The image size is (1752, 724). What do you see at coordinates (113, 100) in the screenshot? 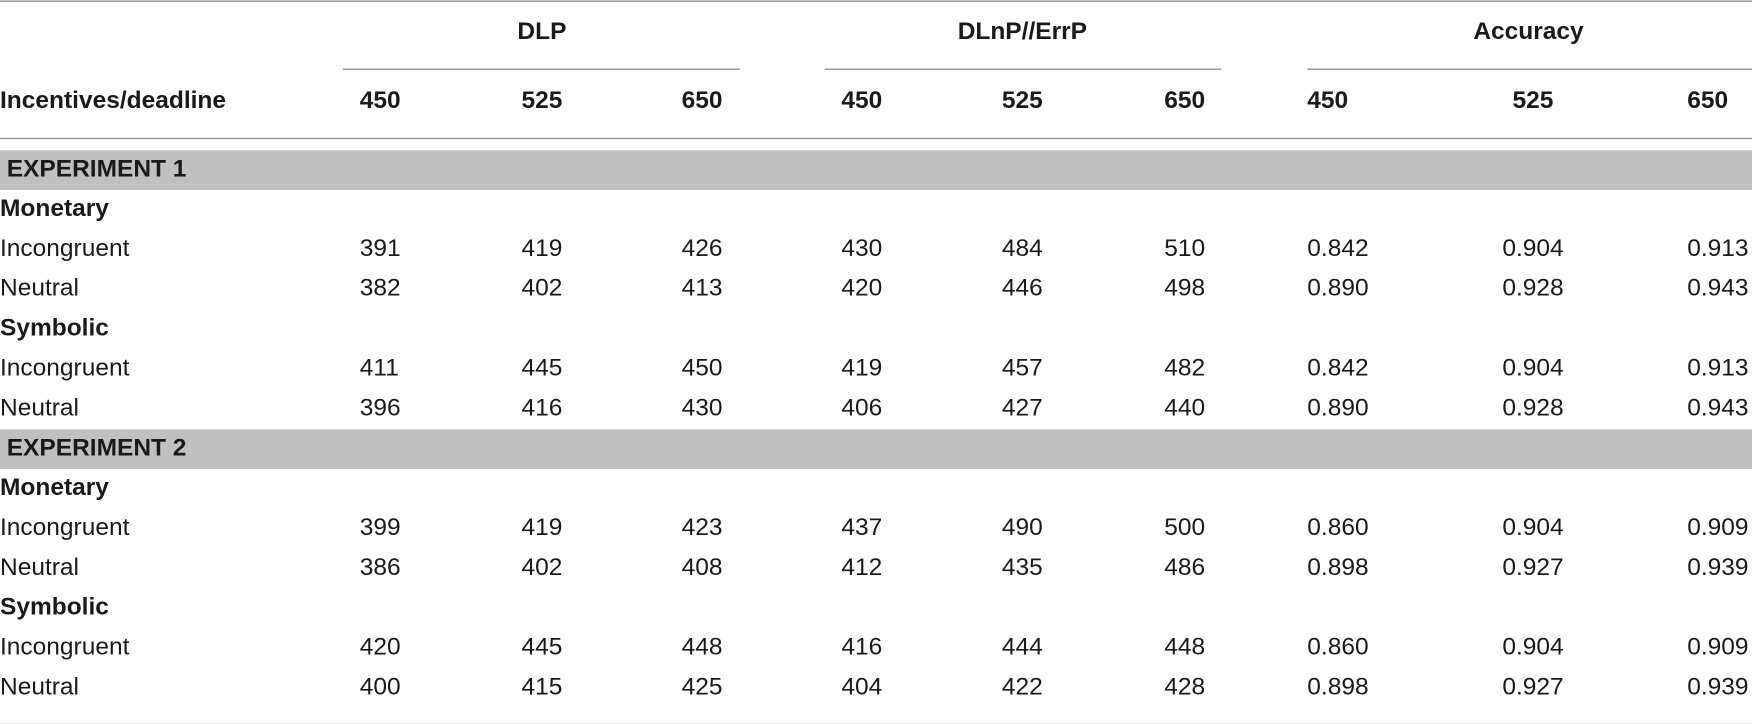
I see `row-header: Incentives/deadline` at bounding box center [113, 100].